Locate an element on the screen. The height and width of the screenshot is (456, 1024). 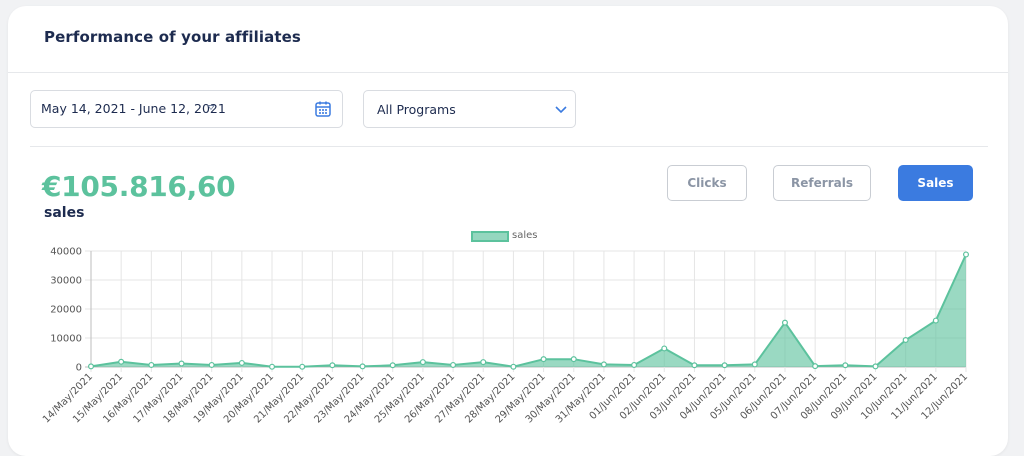
y-tick-label: 10000 is located at coordinates (66, 339).